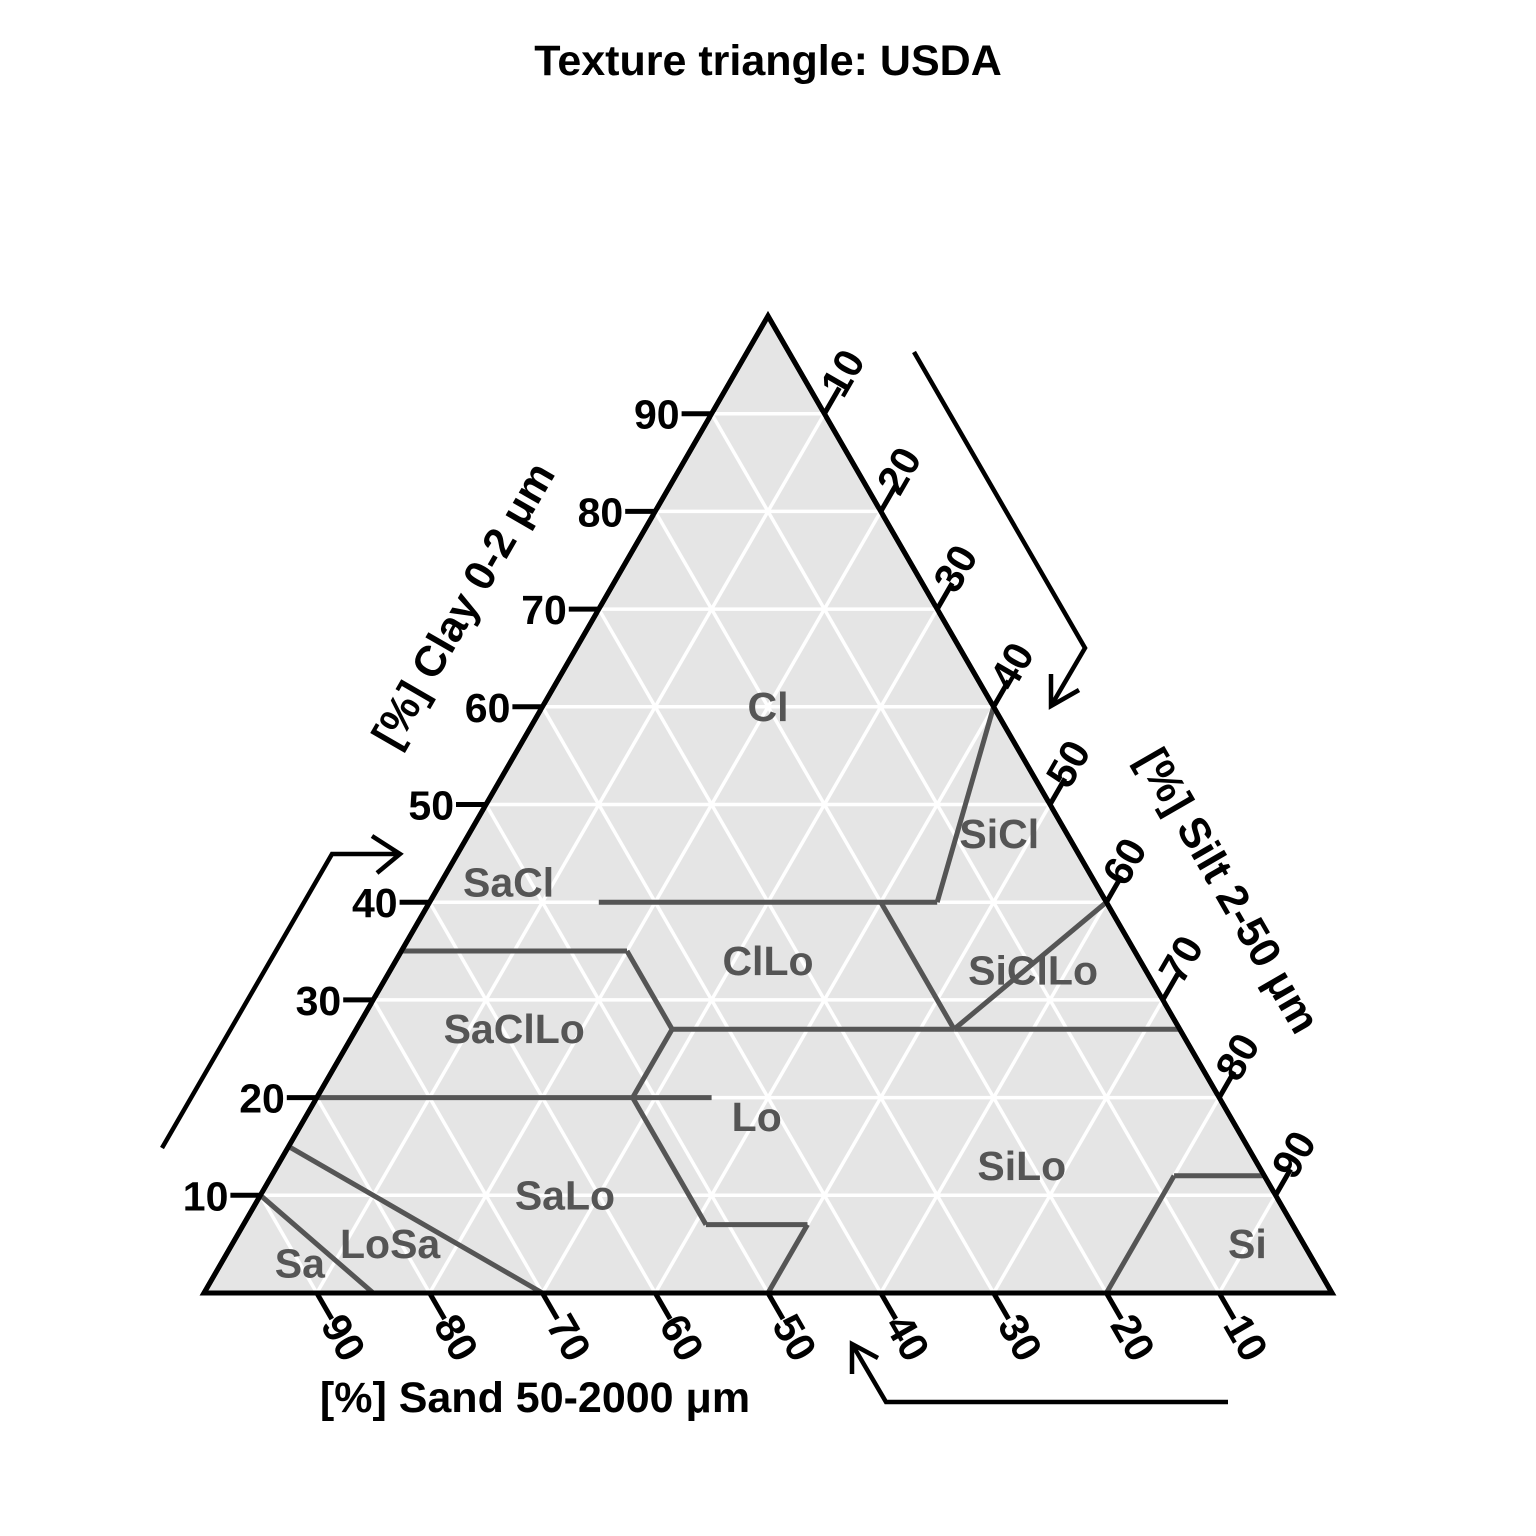 This screenshot has width=1536, height=1536. I want to click on silt-tick-label: 20, so click(899, 470).